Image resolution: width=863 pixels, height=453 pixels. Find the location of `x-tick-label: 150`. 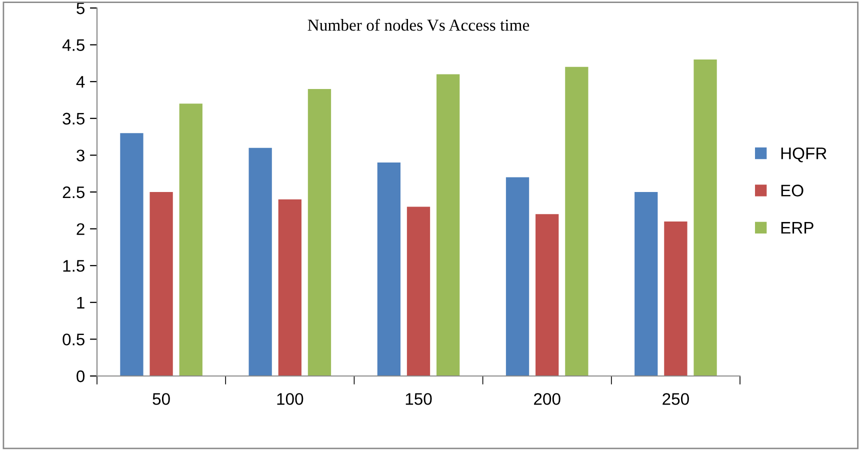

x-tick-label: 150 is located at coordinates (419, 399).